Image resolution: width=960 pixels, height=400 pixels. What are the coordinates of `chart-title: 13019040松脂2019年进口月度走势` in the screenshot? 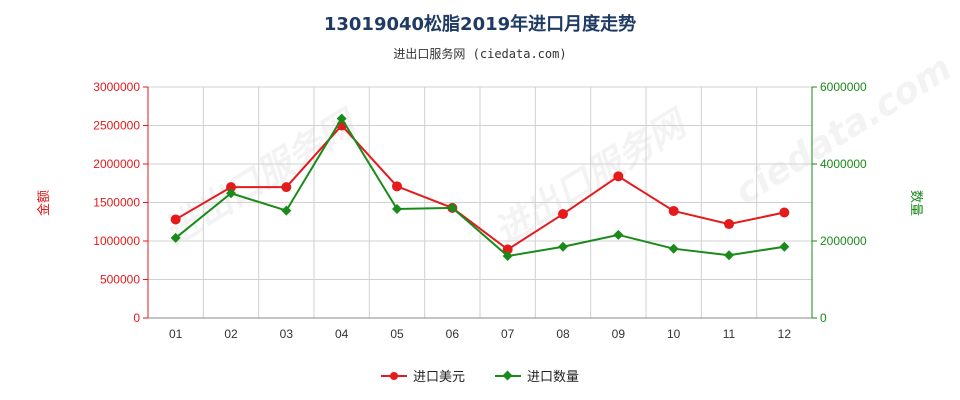 It's located at (480, 24).